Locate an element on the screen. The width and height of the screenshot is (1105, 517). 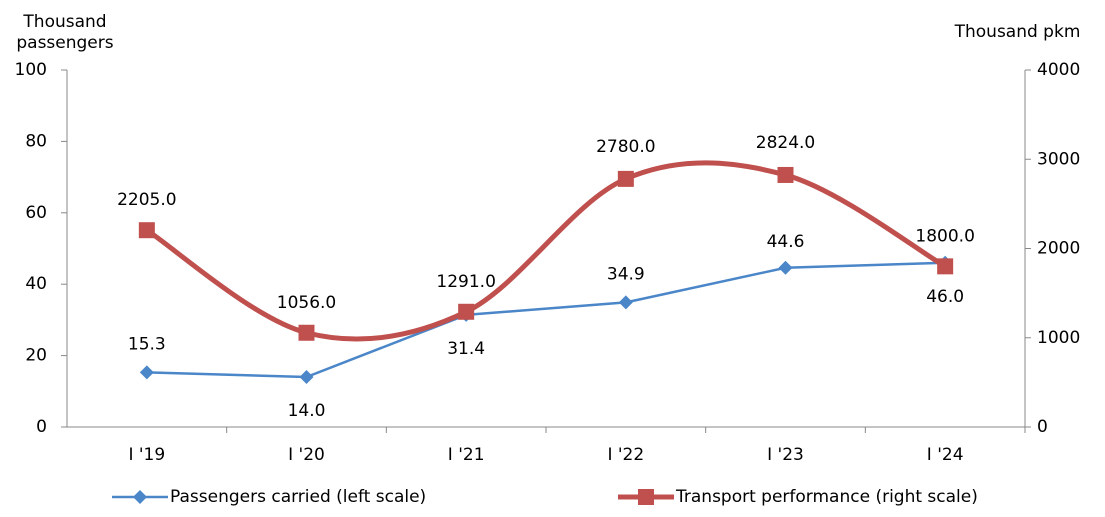
legend-label: Transport performance (right scale) is located at coordinates (826, 497).